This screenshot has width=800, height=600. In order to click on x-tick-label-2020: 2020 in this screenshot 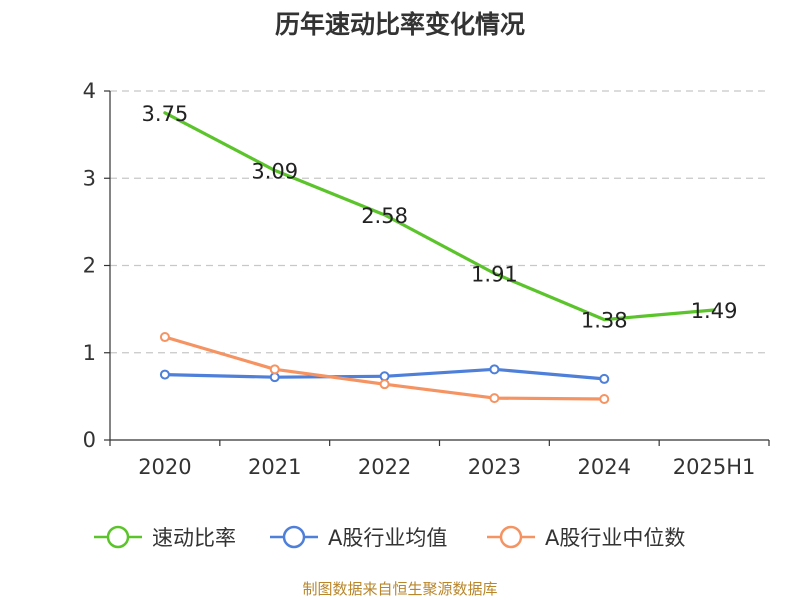, I will do `click(164, 467)`.